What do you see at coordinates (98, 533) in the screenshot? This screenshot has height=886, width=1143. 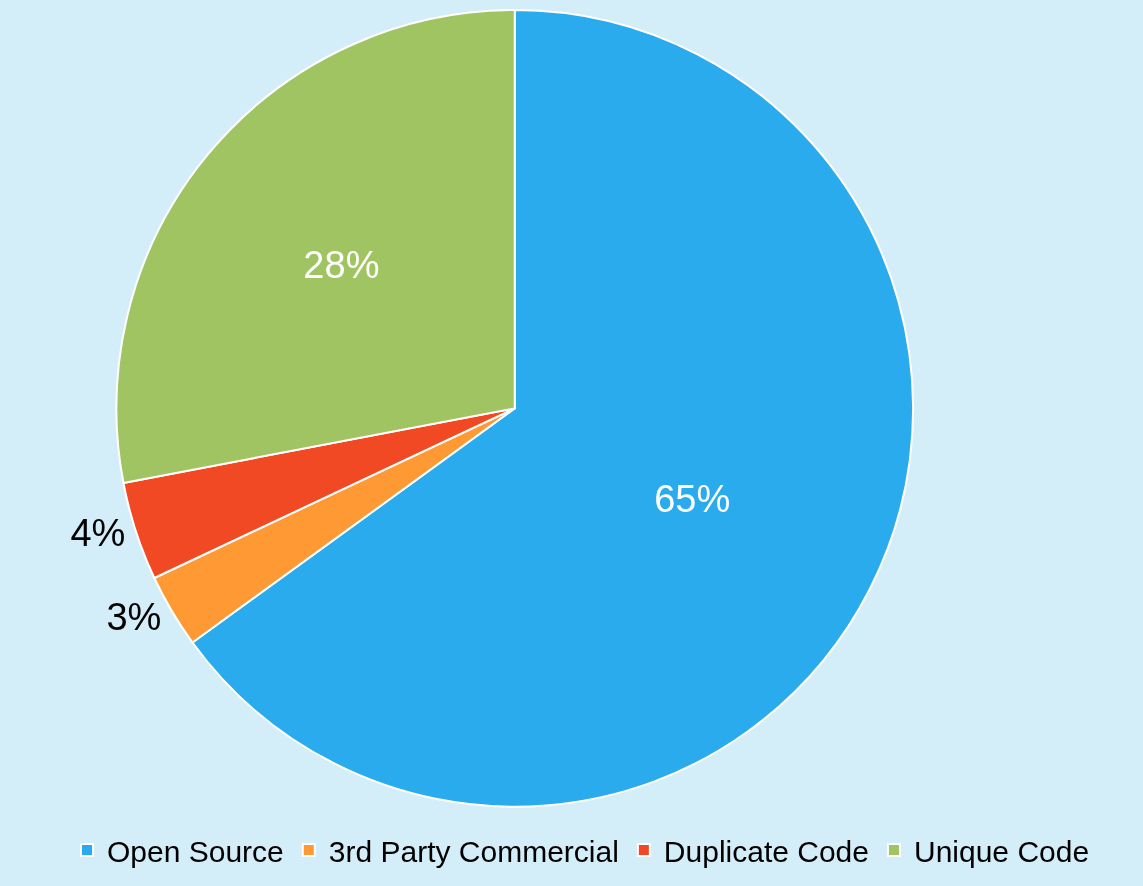 I see `data-label: 4%` at bounding box center [98, 533].